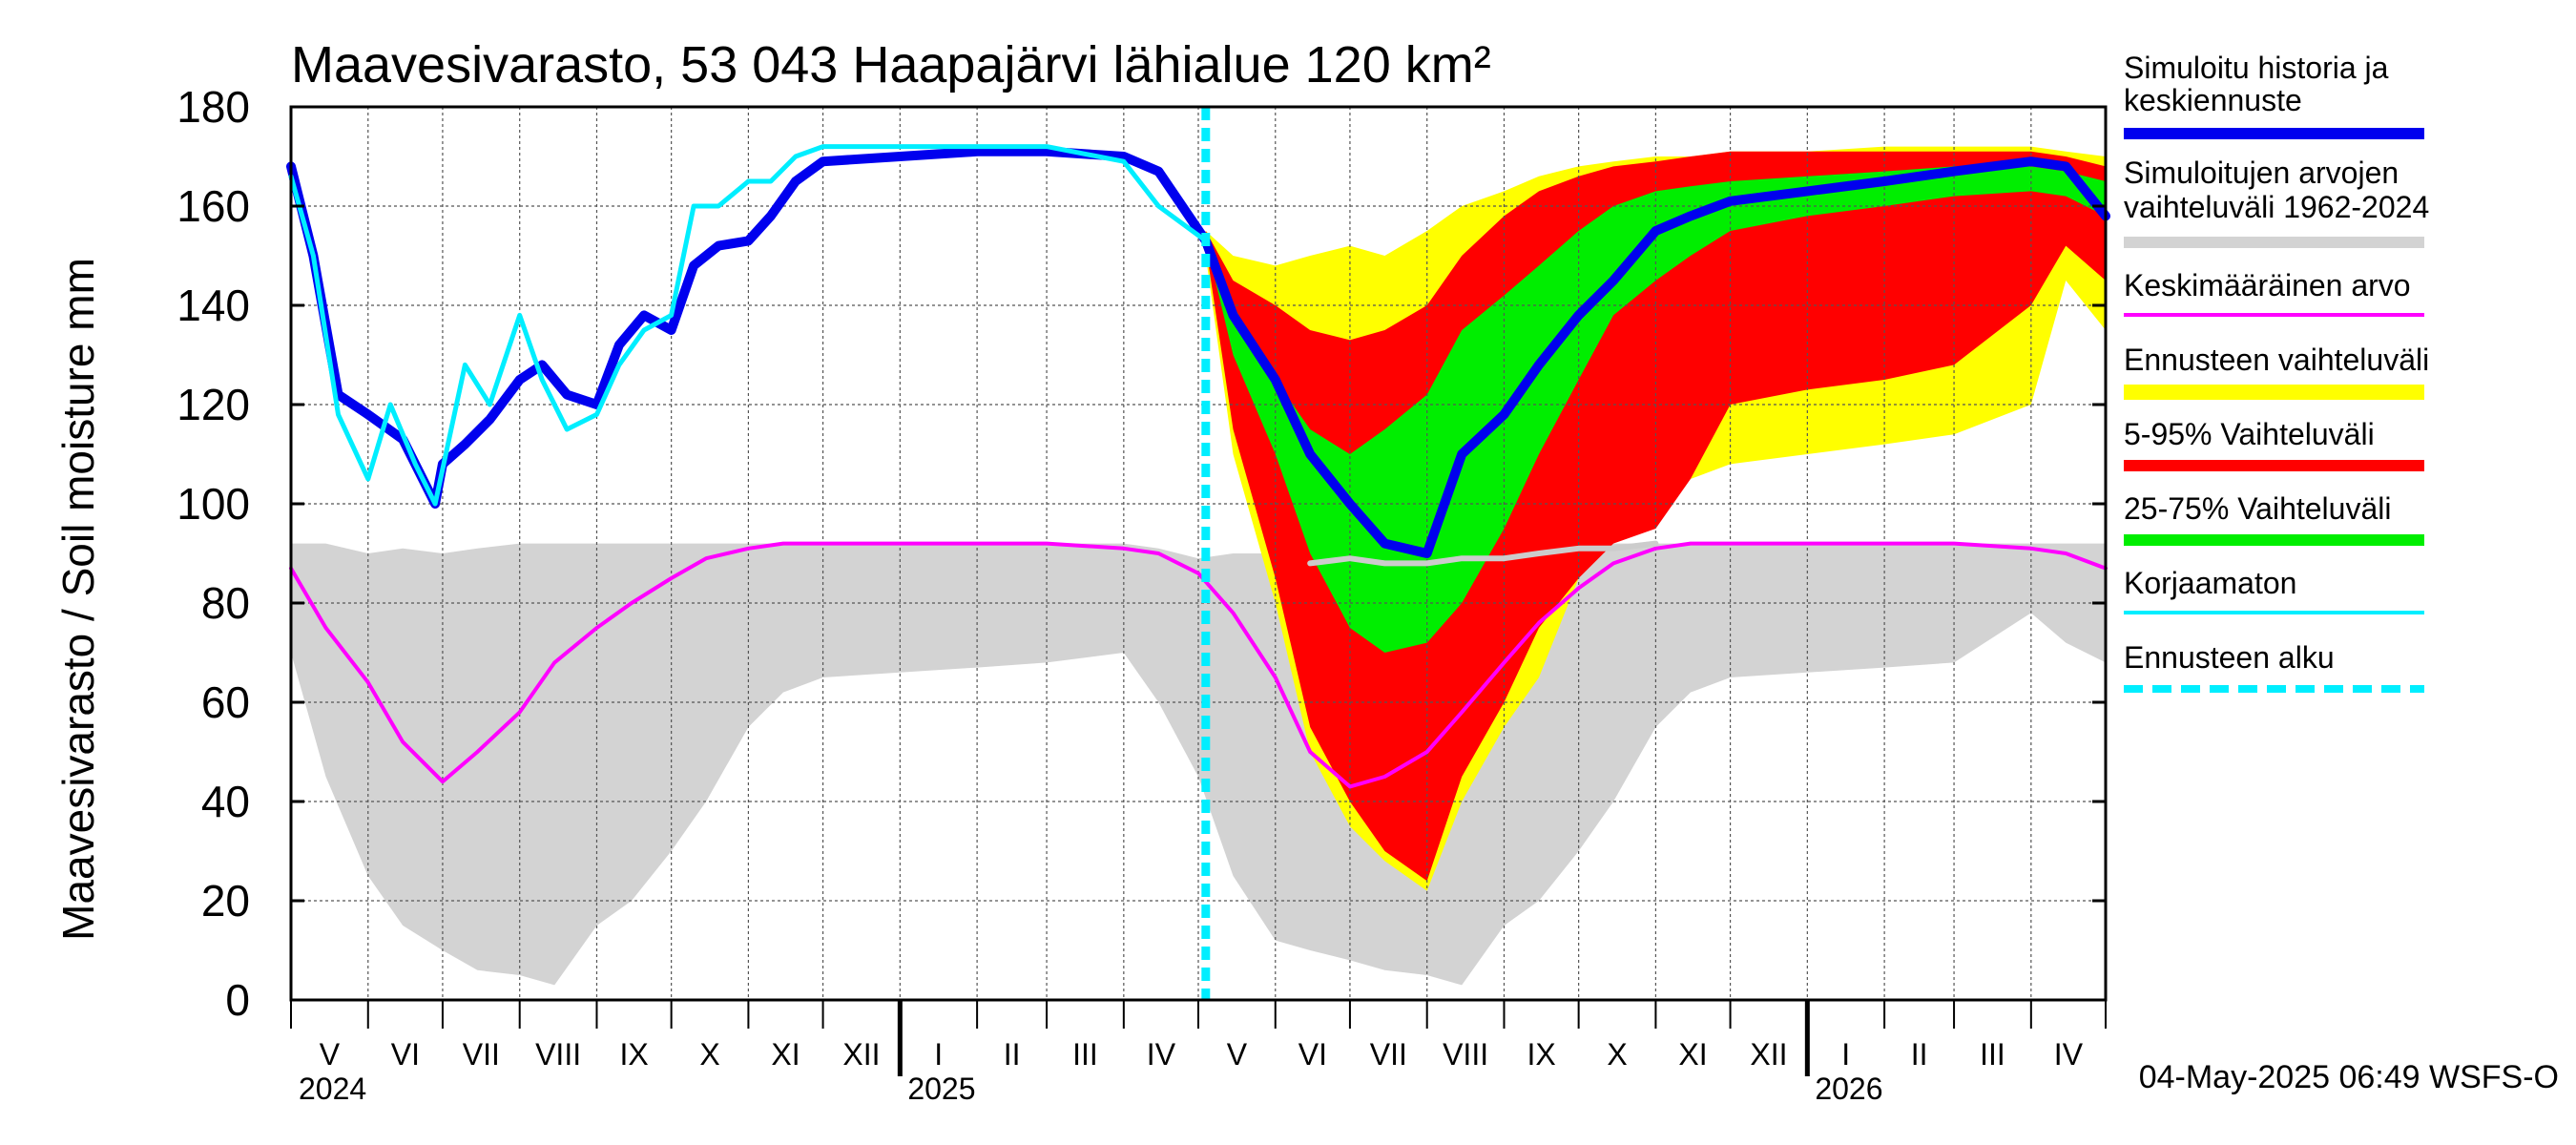  Describe the element at coordinates (558, 1055) in the screenshot. I see `month-label-3: VIII` at that location.